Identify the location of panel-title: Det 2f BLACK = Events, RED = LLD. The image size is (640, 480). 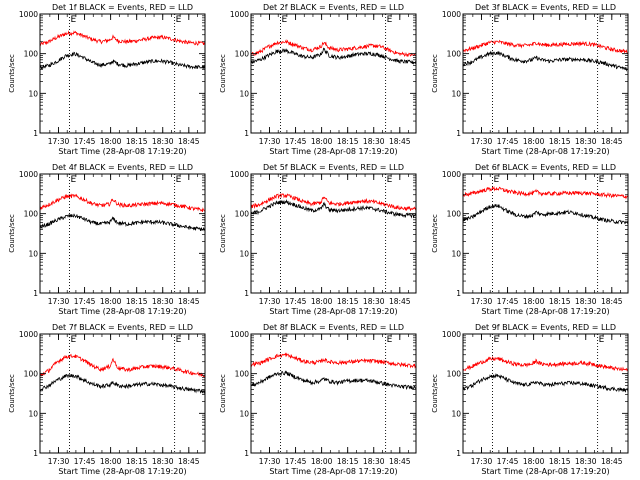
(333, 7).